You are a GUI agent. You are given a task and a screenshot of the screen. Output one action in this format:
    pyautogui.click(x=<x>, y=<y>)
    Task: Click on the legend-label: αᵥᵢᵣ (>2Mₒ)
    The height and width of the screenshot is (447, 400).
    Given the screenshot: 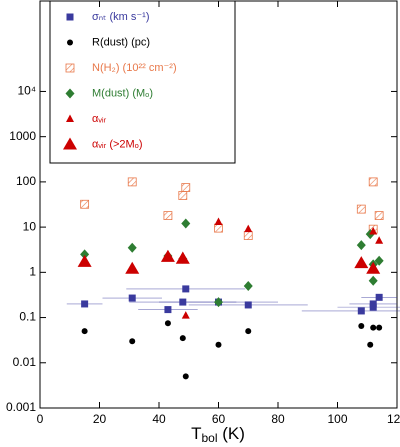 What is the action you would take?
    pyautogui.click(x=117, y=144)
    